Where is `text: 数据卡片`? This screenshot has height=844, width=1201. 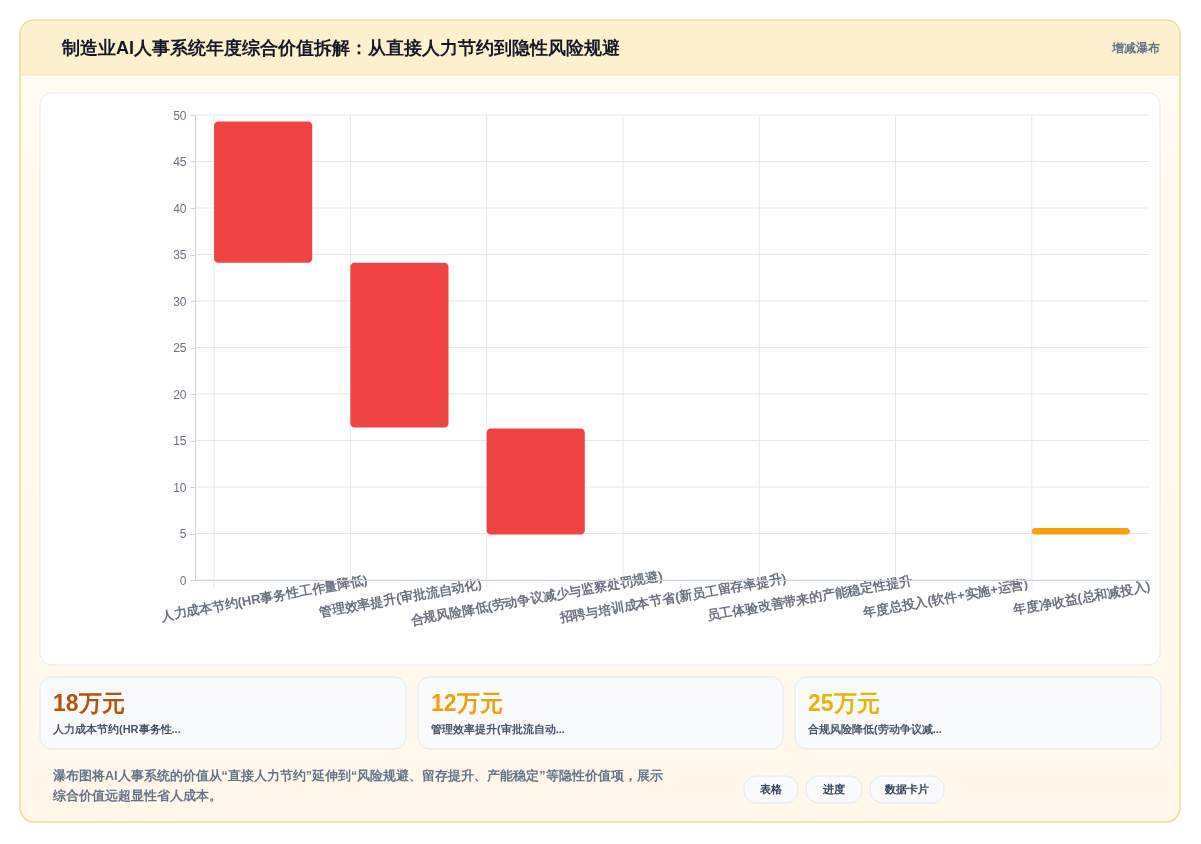 text: 数据卡片 is located at coordinates (906, 789).